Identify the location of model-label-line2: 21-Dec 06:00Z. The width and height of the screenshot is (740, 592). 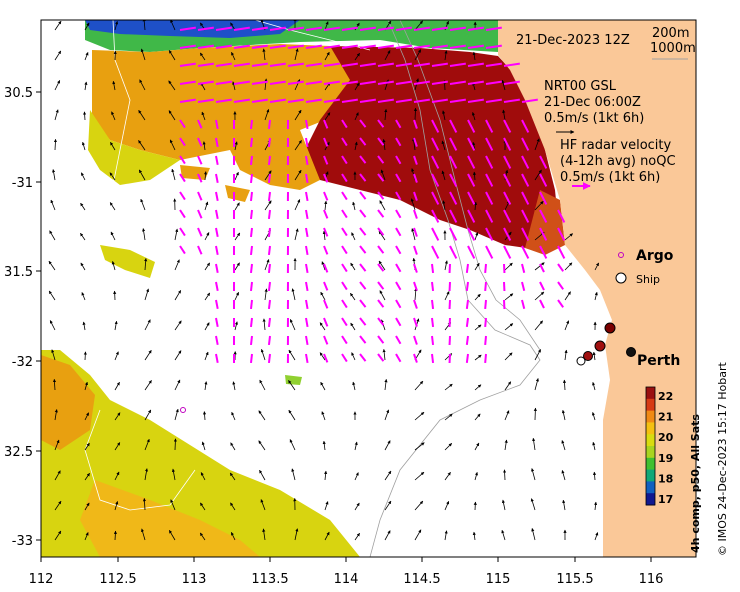
(592, 102).